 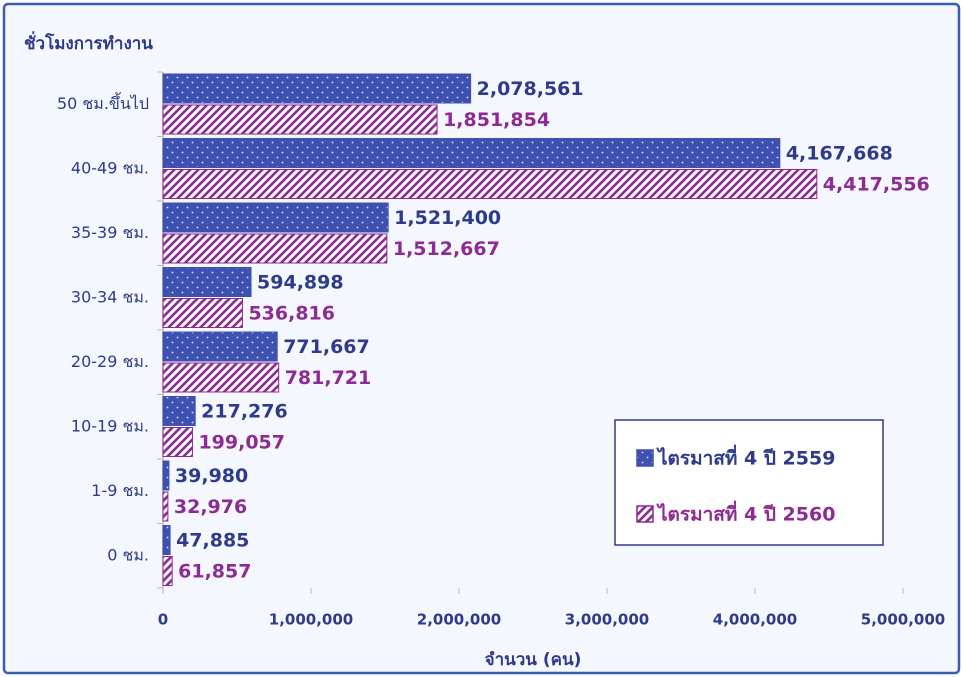 What do you see at coordinates (447, 218) in the screenshot?
I see `value-label: 1,521,400` at bounding box center [447, 218].